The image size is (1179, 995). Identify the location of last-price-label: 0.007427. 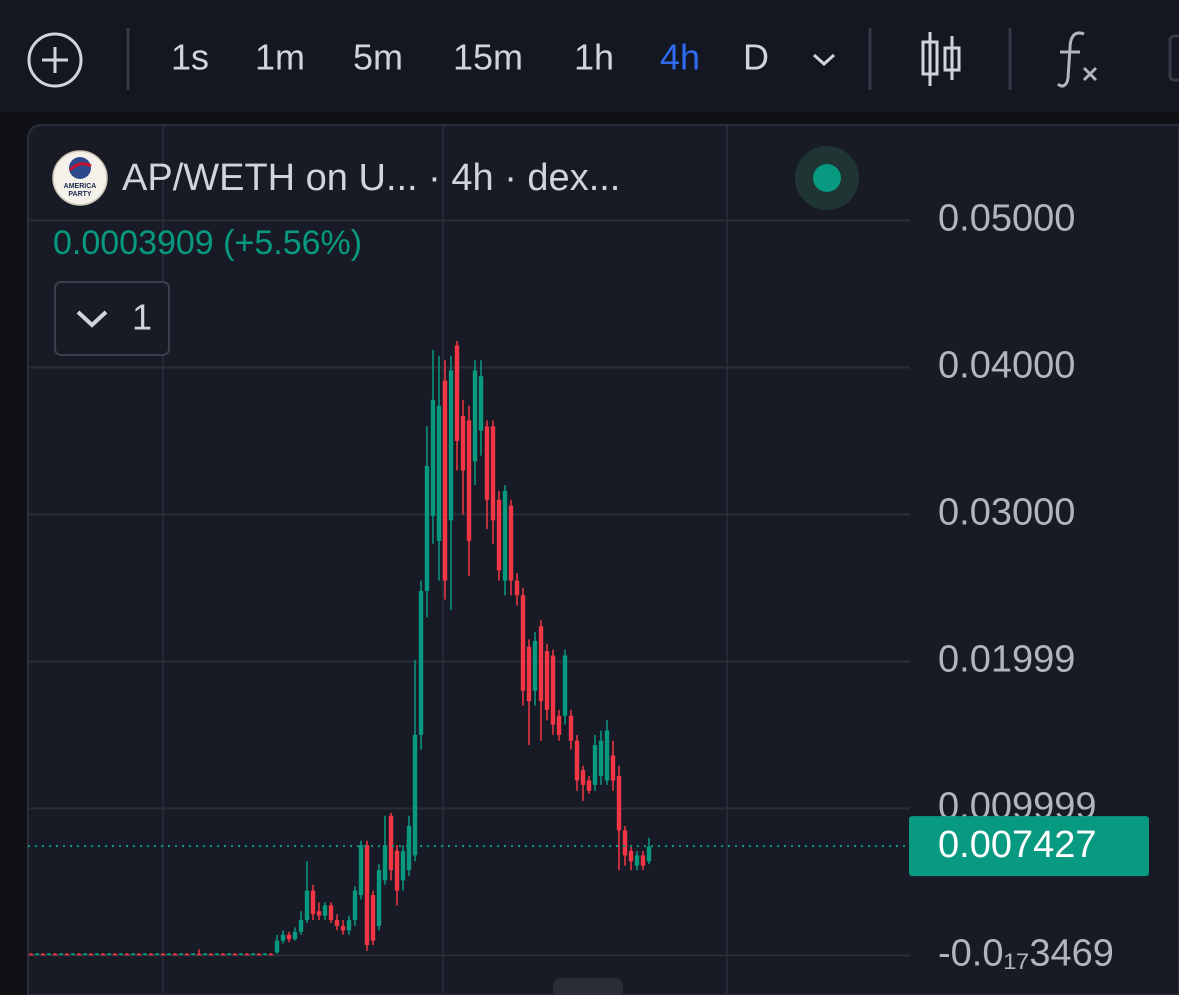
(1017, 845).